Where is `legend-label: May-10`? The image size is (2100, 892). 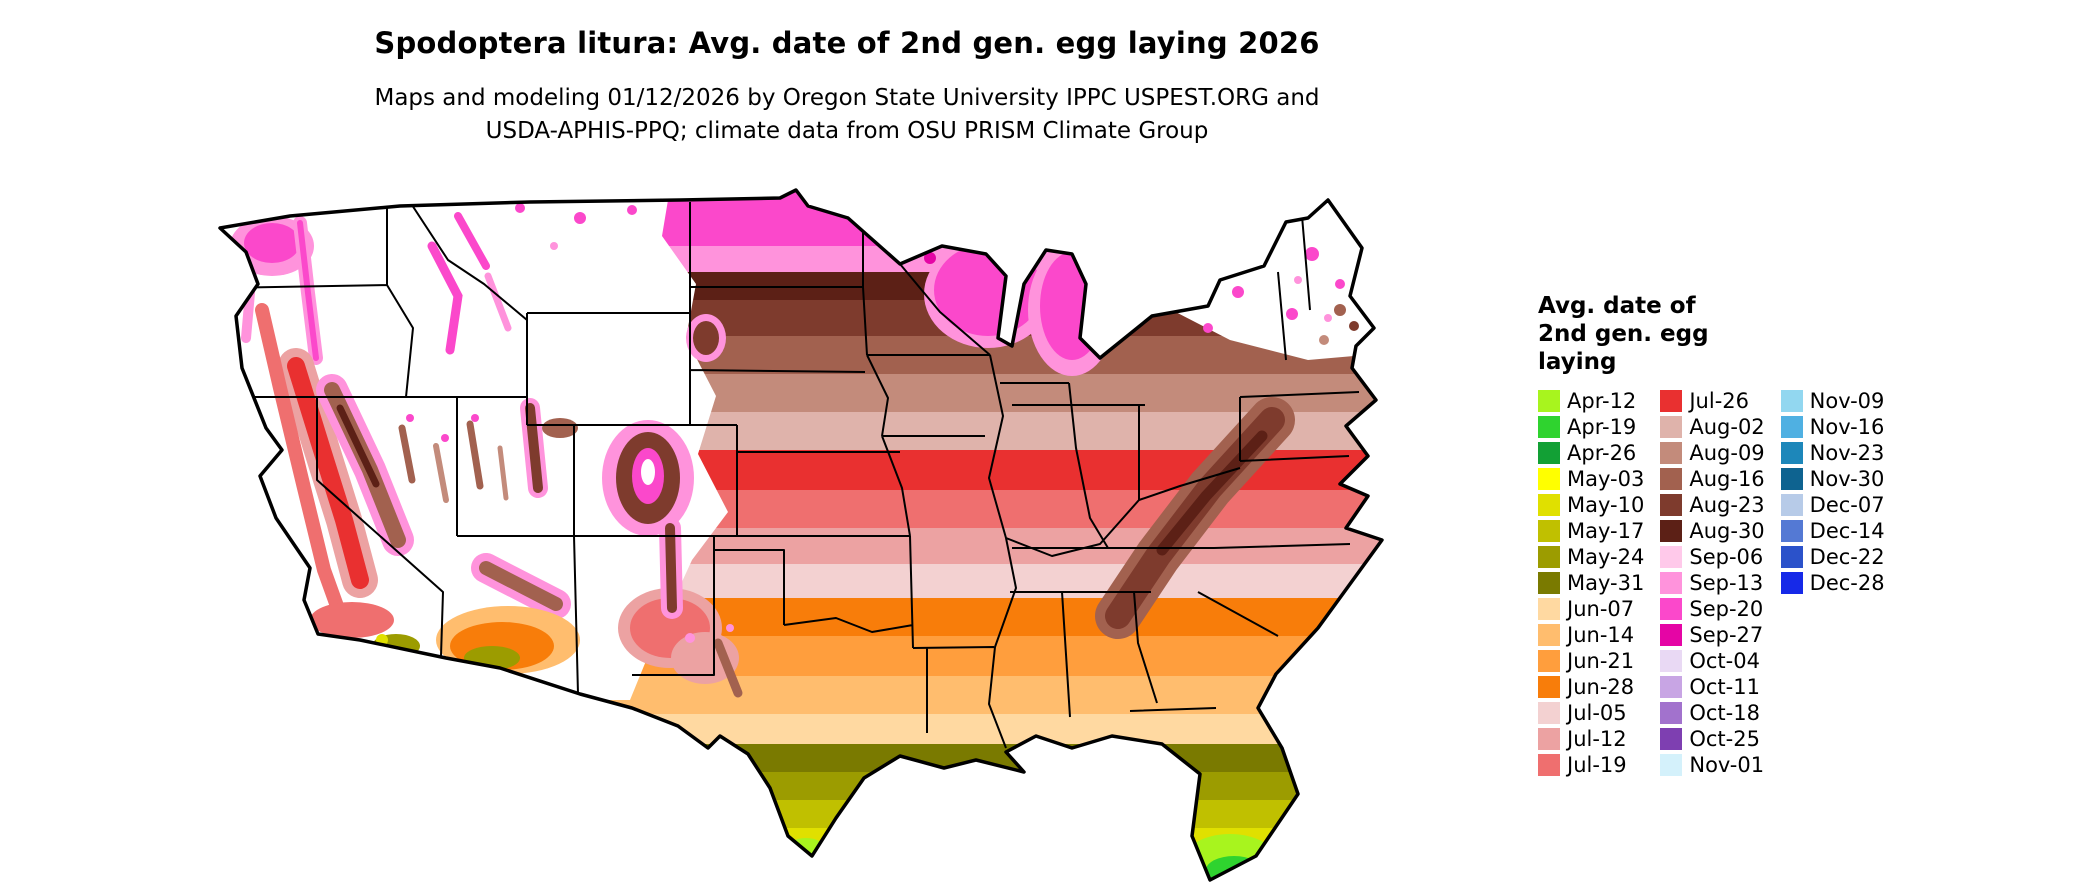 legend-label: May-10 is located at coordinates (1606, 505).